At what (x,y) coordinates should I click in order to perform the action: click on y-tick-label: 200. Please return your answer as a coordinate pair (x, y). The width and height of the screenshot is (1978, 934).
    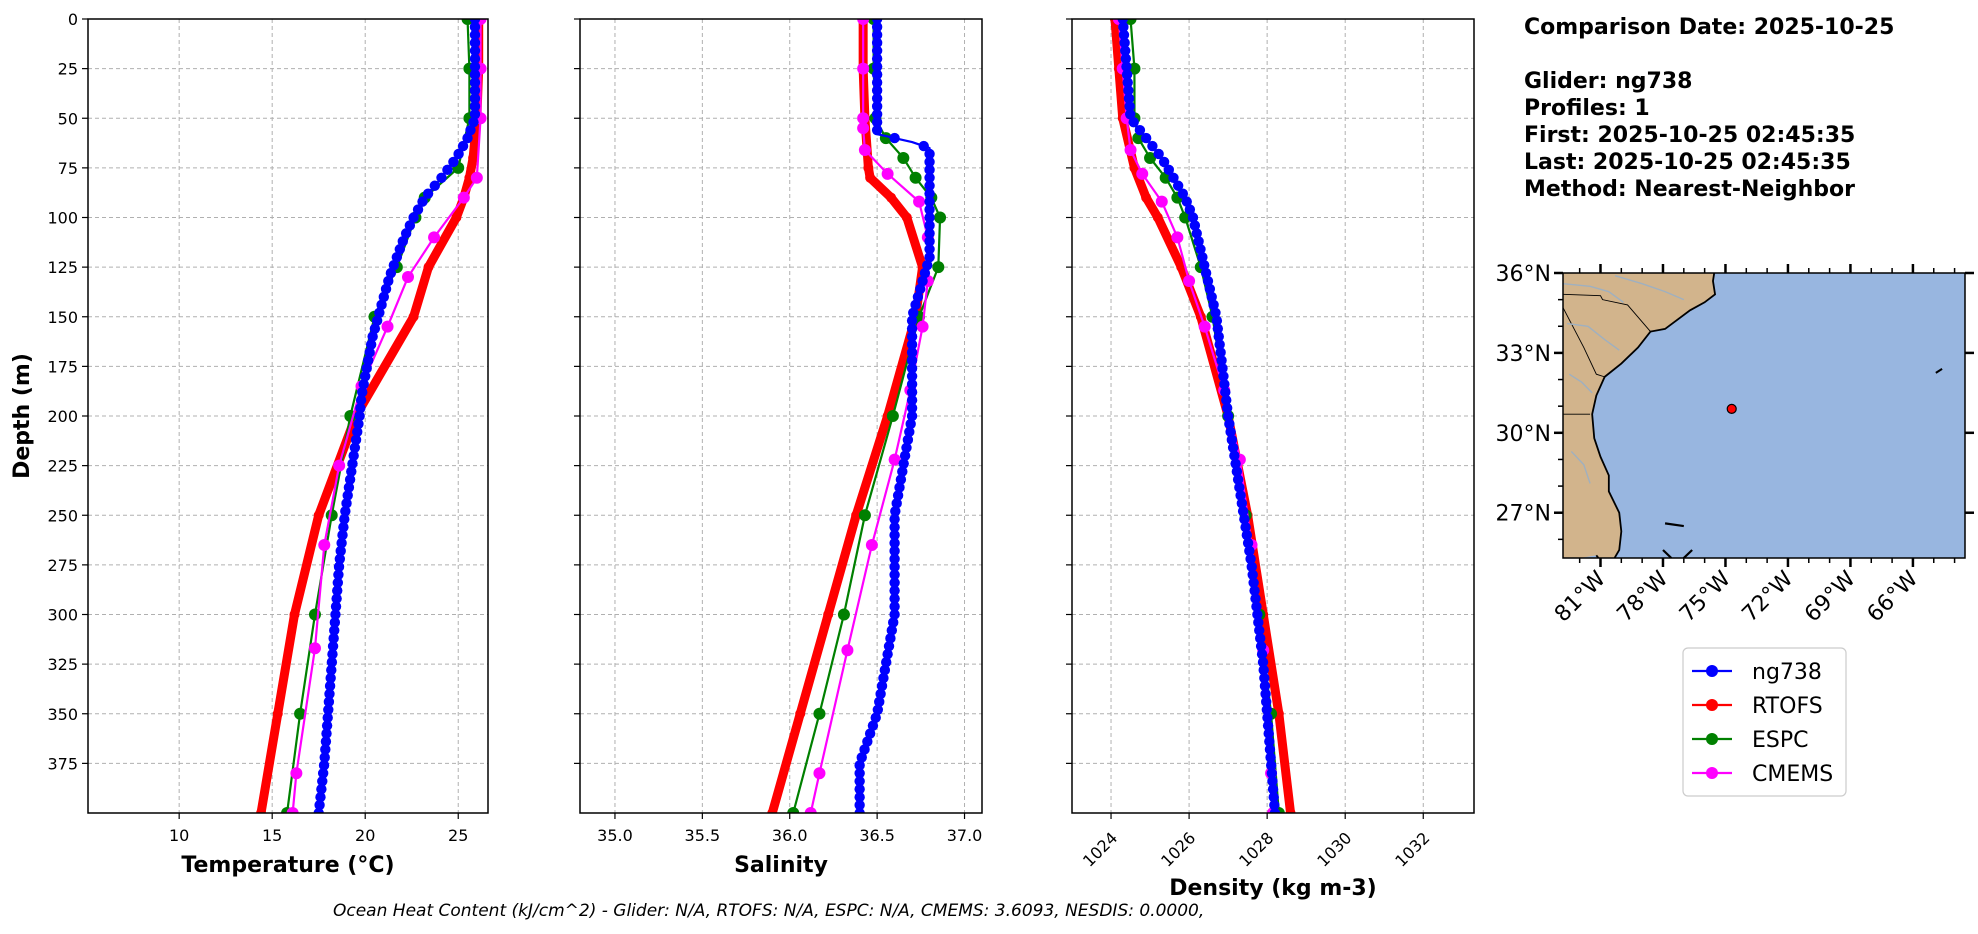
    Looking at the image, I should click on (62, 416).